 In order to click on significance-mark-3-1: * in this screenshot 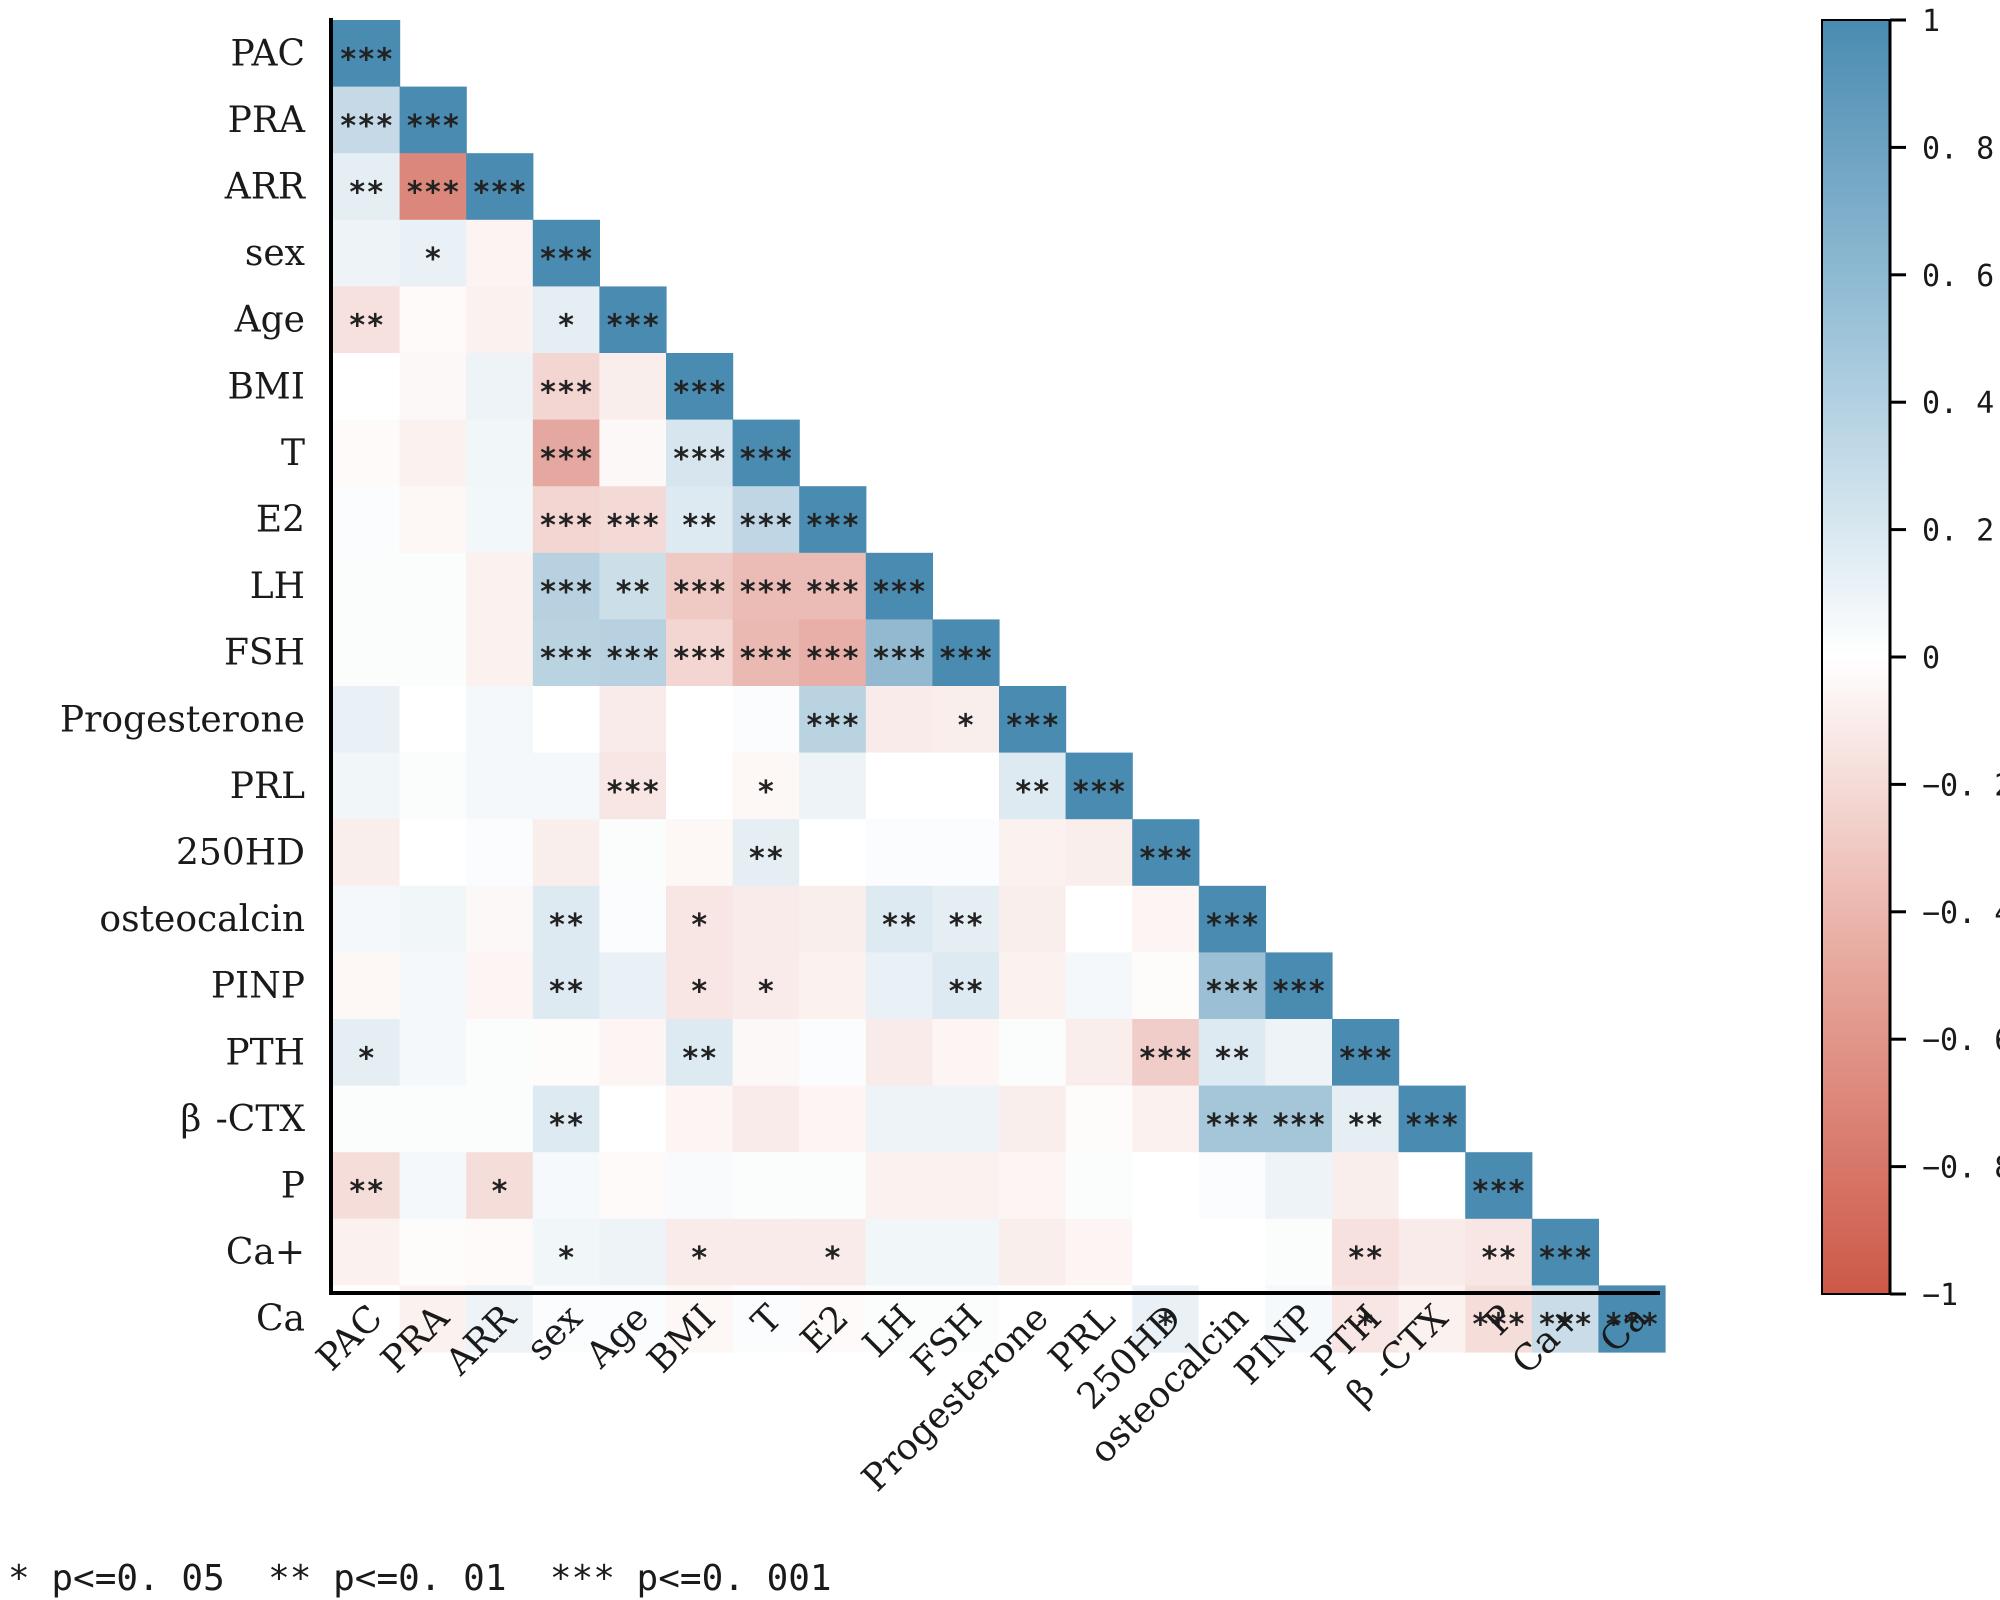, I will do `click(433, 259)`.